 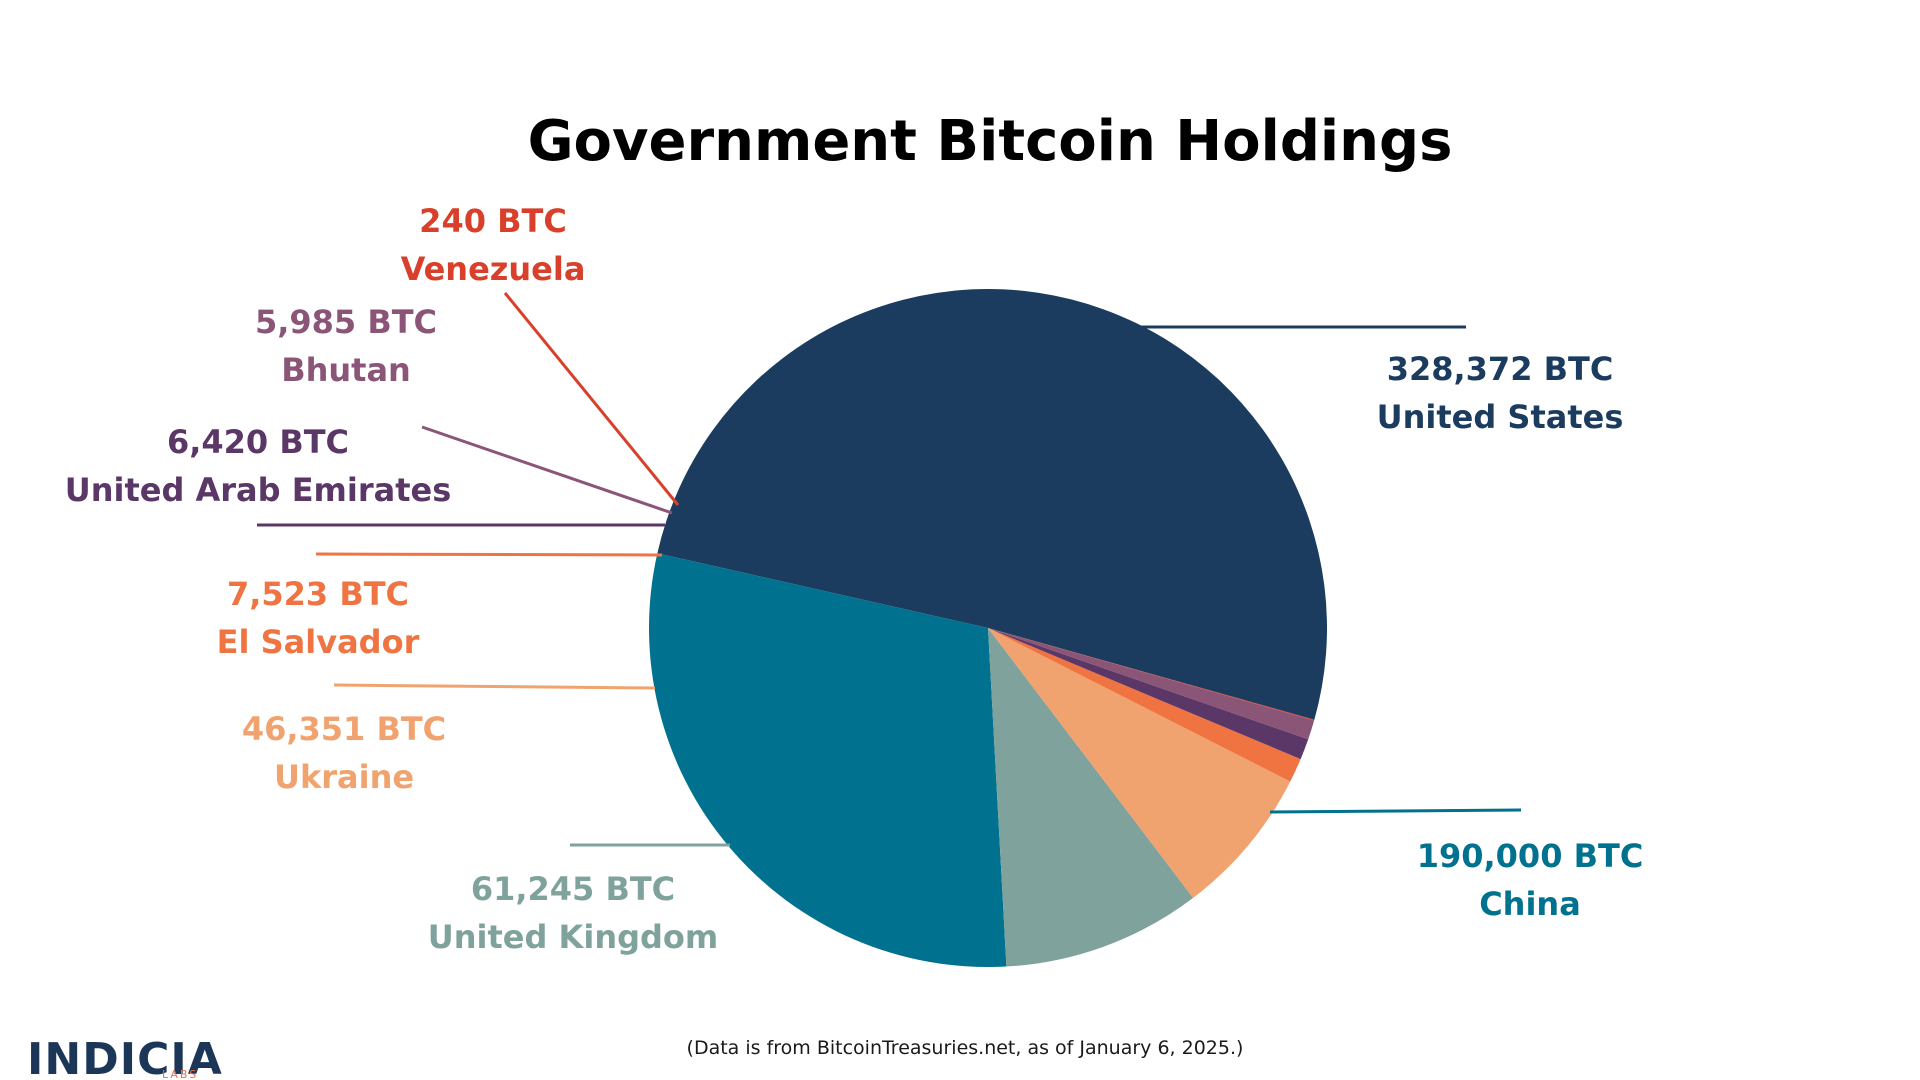 I want to click on data-label-venezuela-value: 240 BTC, so click(x=493, y=221).